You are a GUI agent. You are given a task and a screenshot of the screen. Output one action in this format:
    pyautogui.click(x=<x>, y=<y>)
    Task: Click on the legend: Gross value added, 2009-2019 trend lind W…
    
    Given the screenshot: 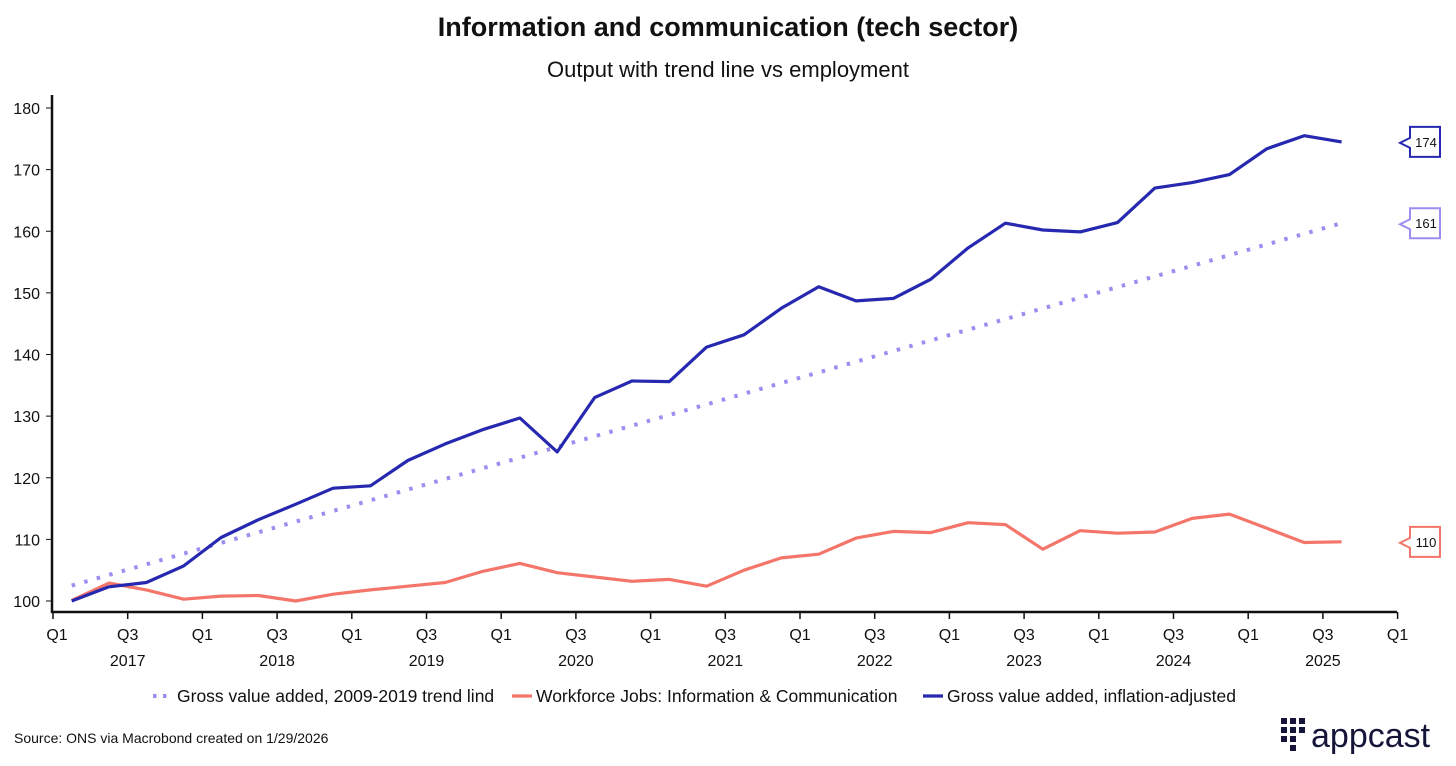 What is the action you would take?
    pyautogui.click(x=694, y=696)
    